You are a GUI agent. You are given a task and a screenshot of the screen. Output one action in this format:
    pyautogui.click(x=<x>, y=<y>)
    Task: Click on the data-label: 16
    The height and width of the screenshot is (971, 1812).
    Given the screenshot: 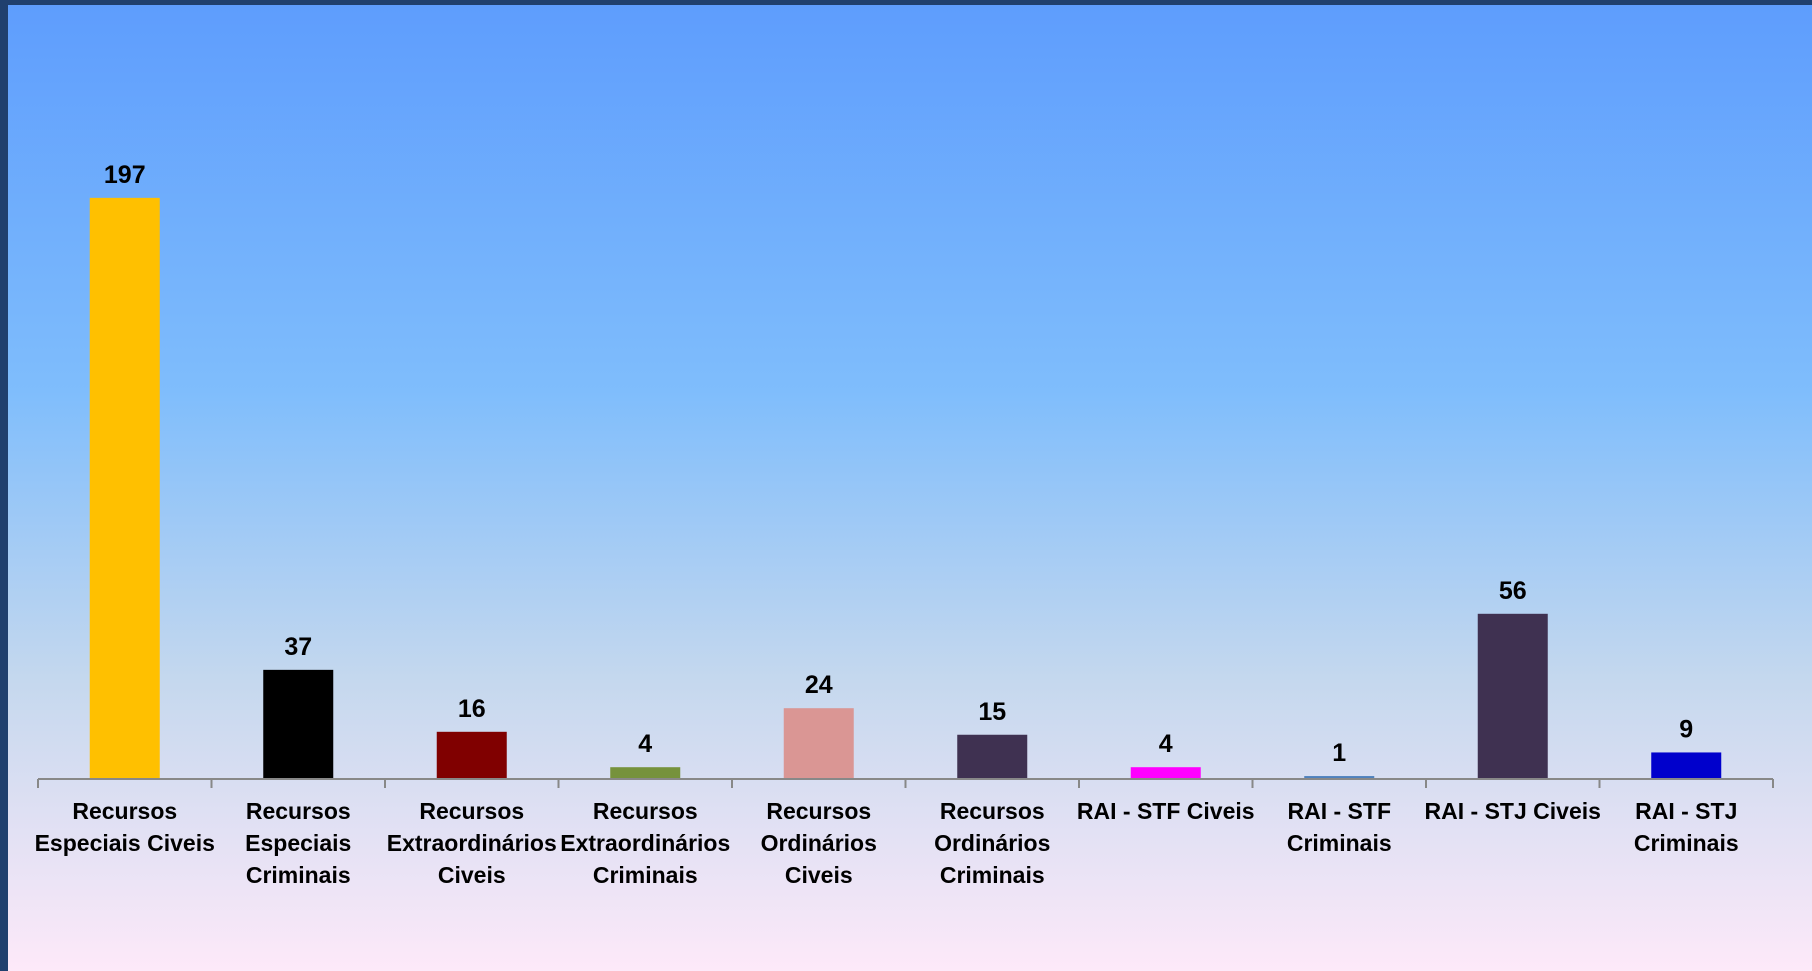 What is the action you would take?
    pyautogui.click(x=472, y=709)
    